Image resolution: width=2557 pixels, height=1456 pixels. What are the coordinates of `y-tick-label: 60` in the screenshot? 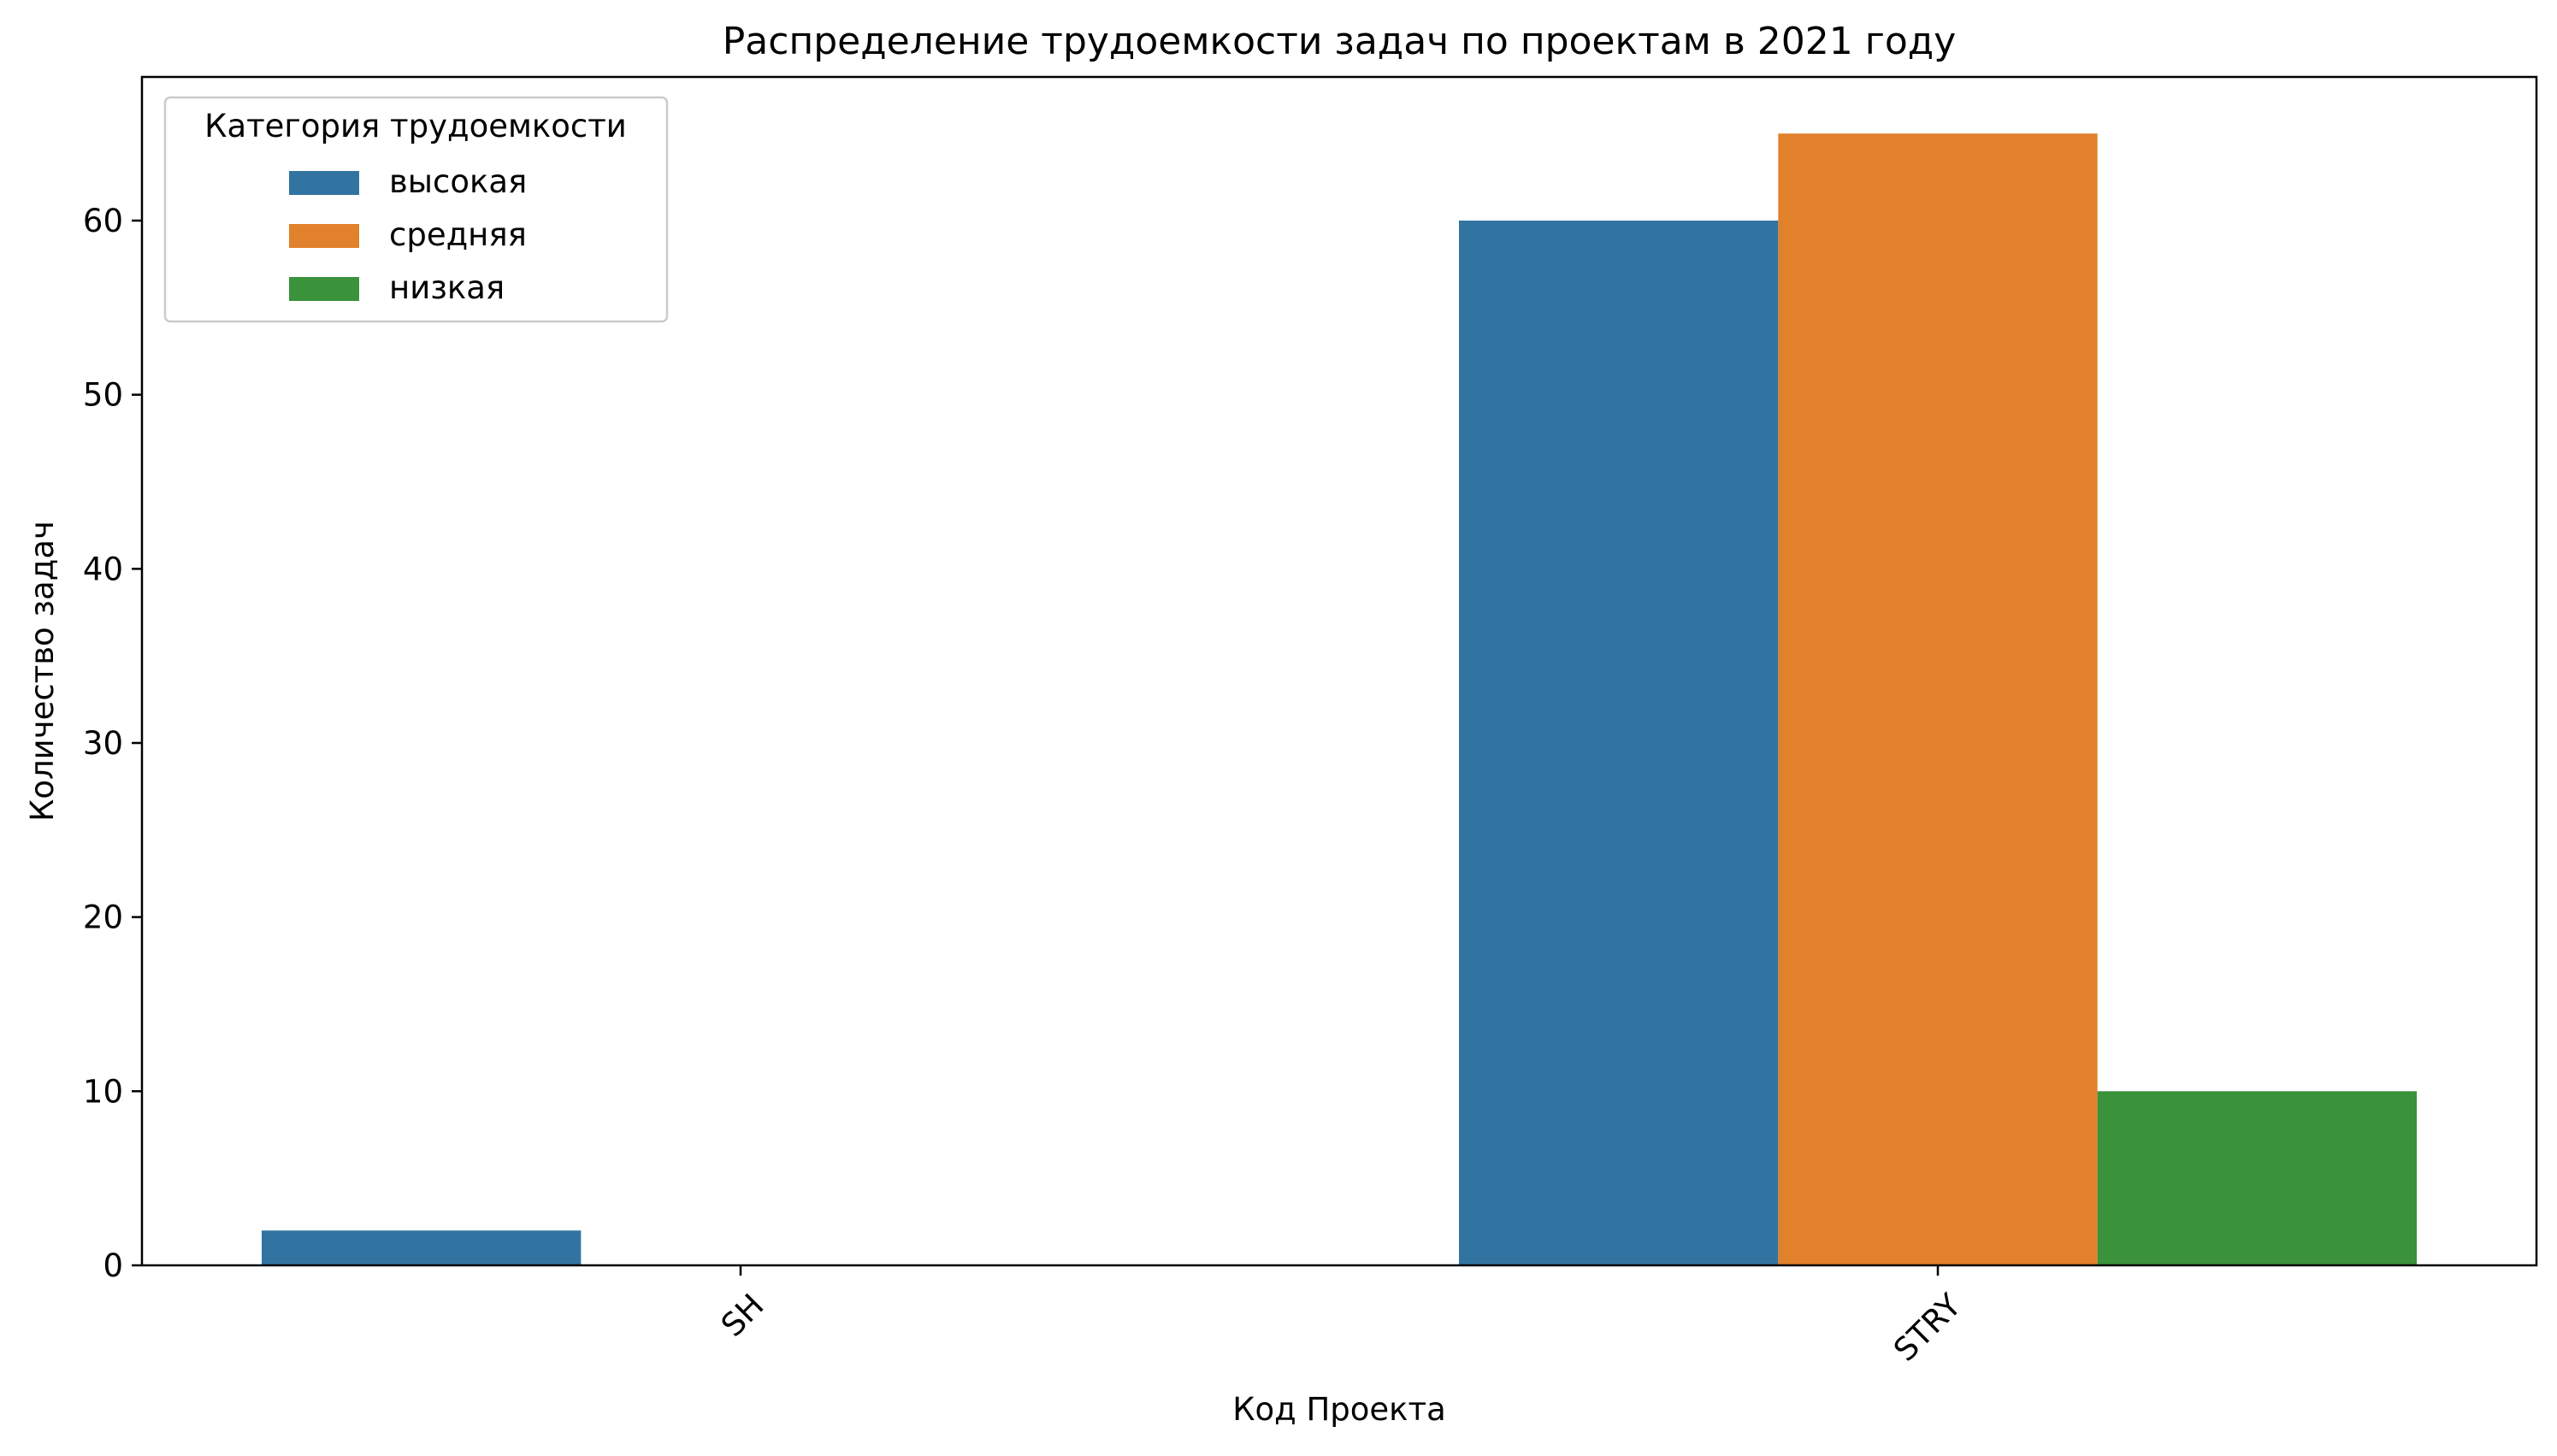 It's located at (103, 221).